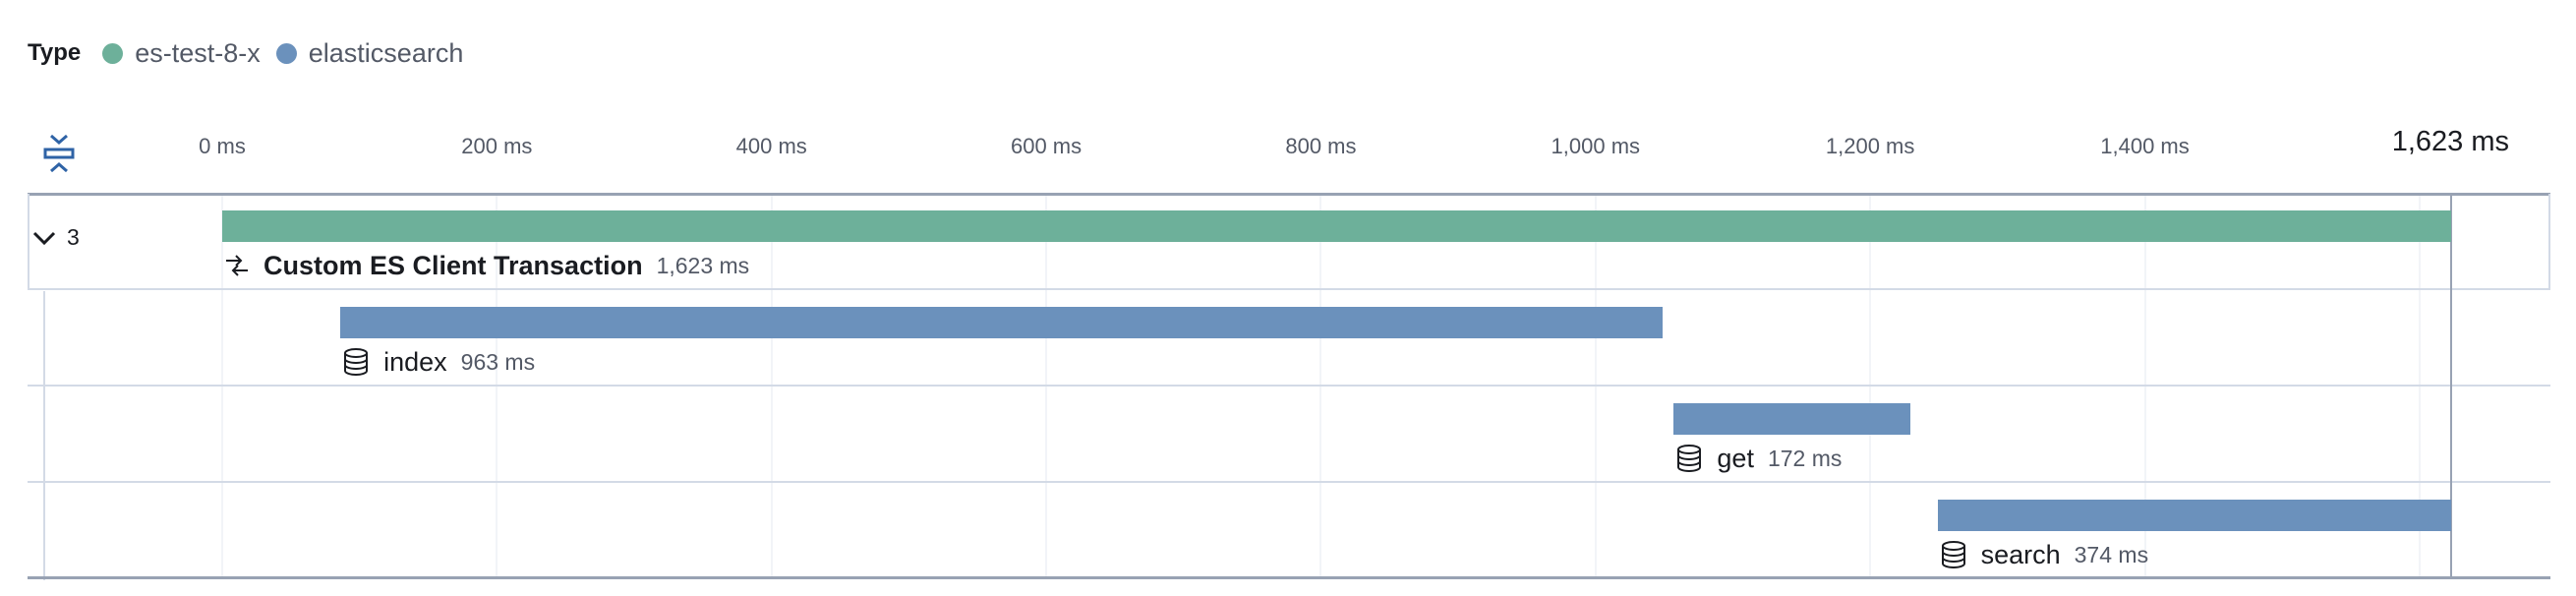 This screenshot has height=596, width=2576. What do you see at coordinates (1735, 458) in the screenshot?
I see `item-name: get` at bounding box center [1735, 458].